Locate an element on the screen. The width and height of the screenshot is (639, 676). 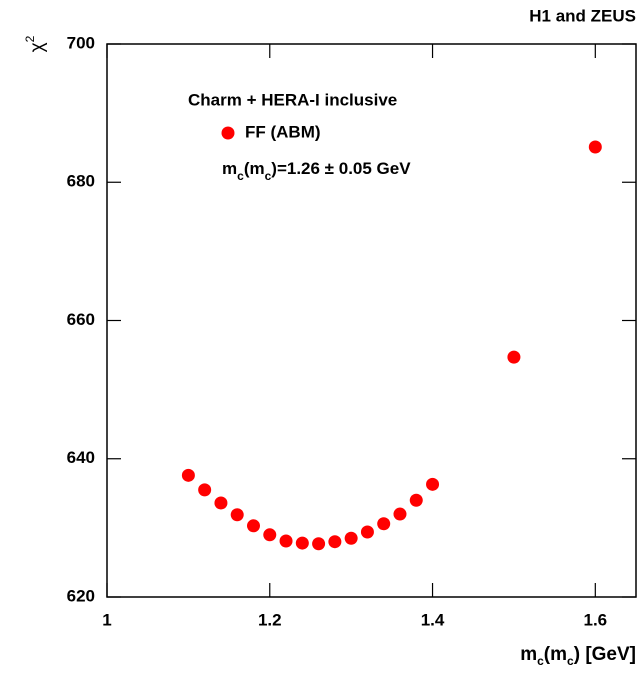
y-tick-label: 640 is located at coordinates (81, 457).